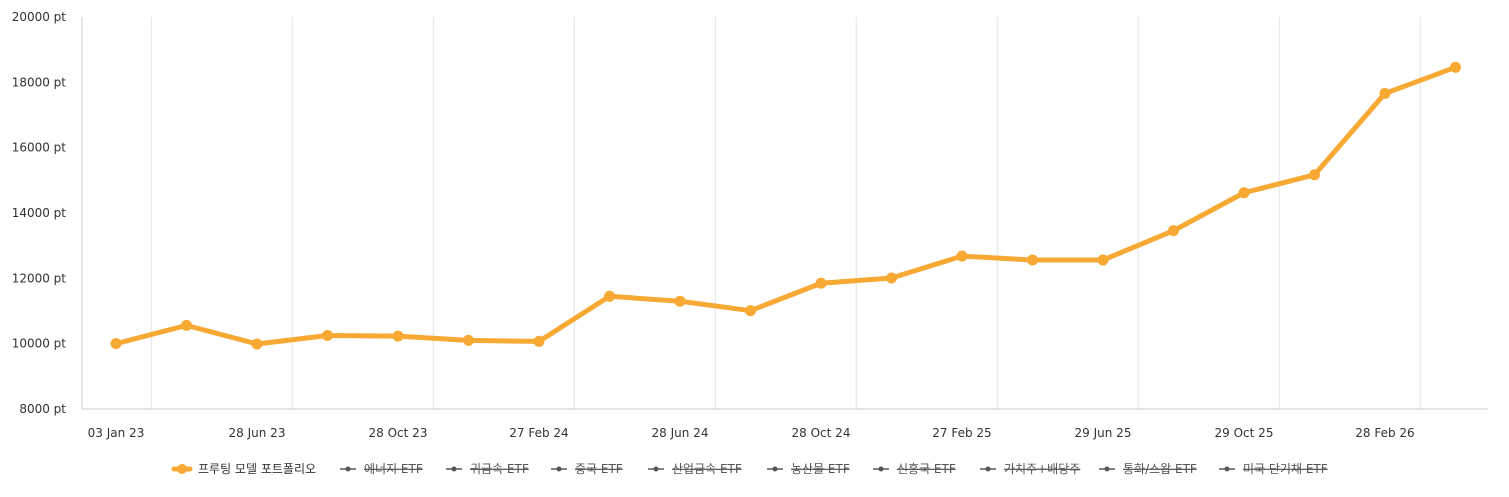 The height and width of the screenshot is (497, 1509). Describe the element at coordinates (1285, 469) in the screenshot. I see `legend-label: 미국 단기채 ETF` at that location.